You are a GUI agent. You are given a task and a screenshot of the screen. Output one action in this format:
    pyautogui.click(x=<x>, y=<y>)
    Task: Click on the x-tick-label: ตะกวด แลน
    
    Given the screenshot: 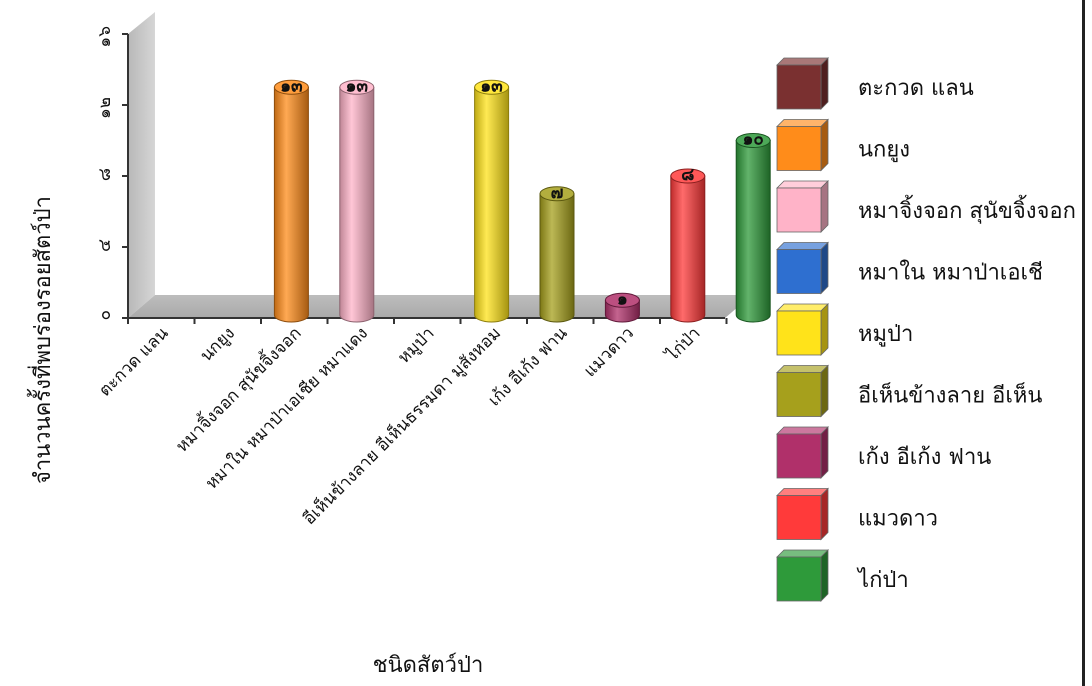 What is the action you would take?
    pyautogui.click(x=134, y=362)
    